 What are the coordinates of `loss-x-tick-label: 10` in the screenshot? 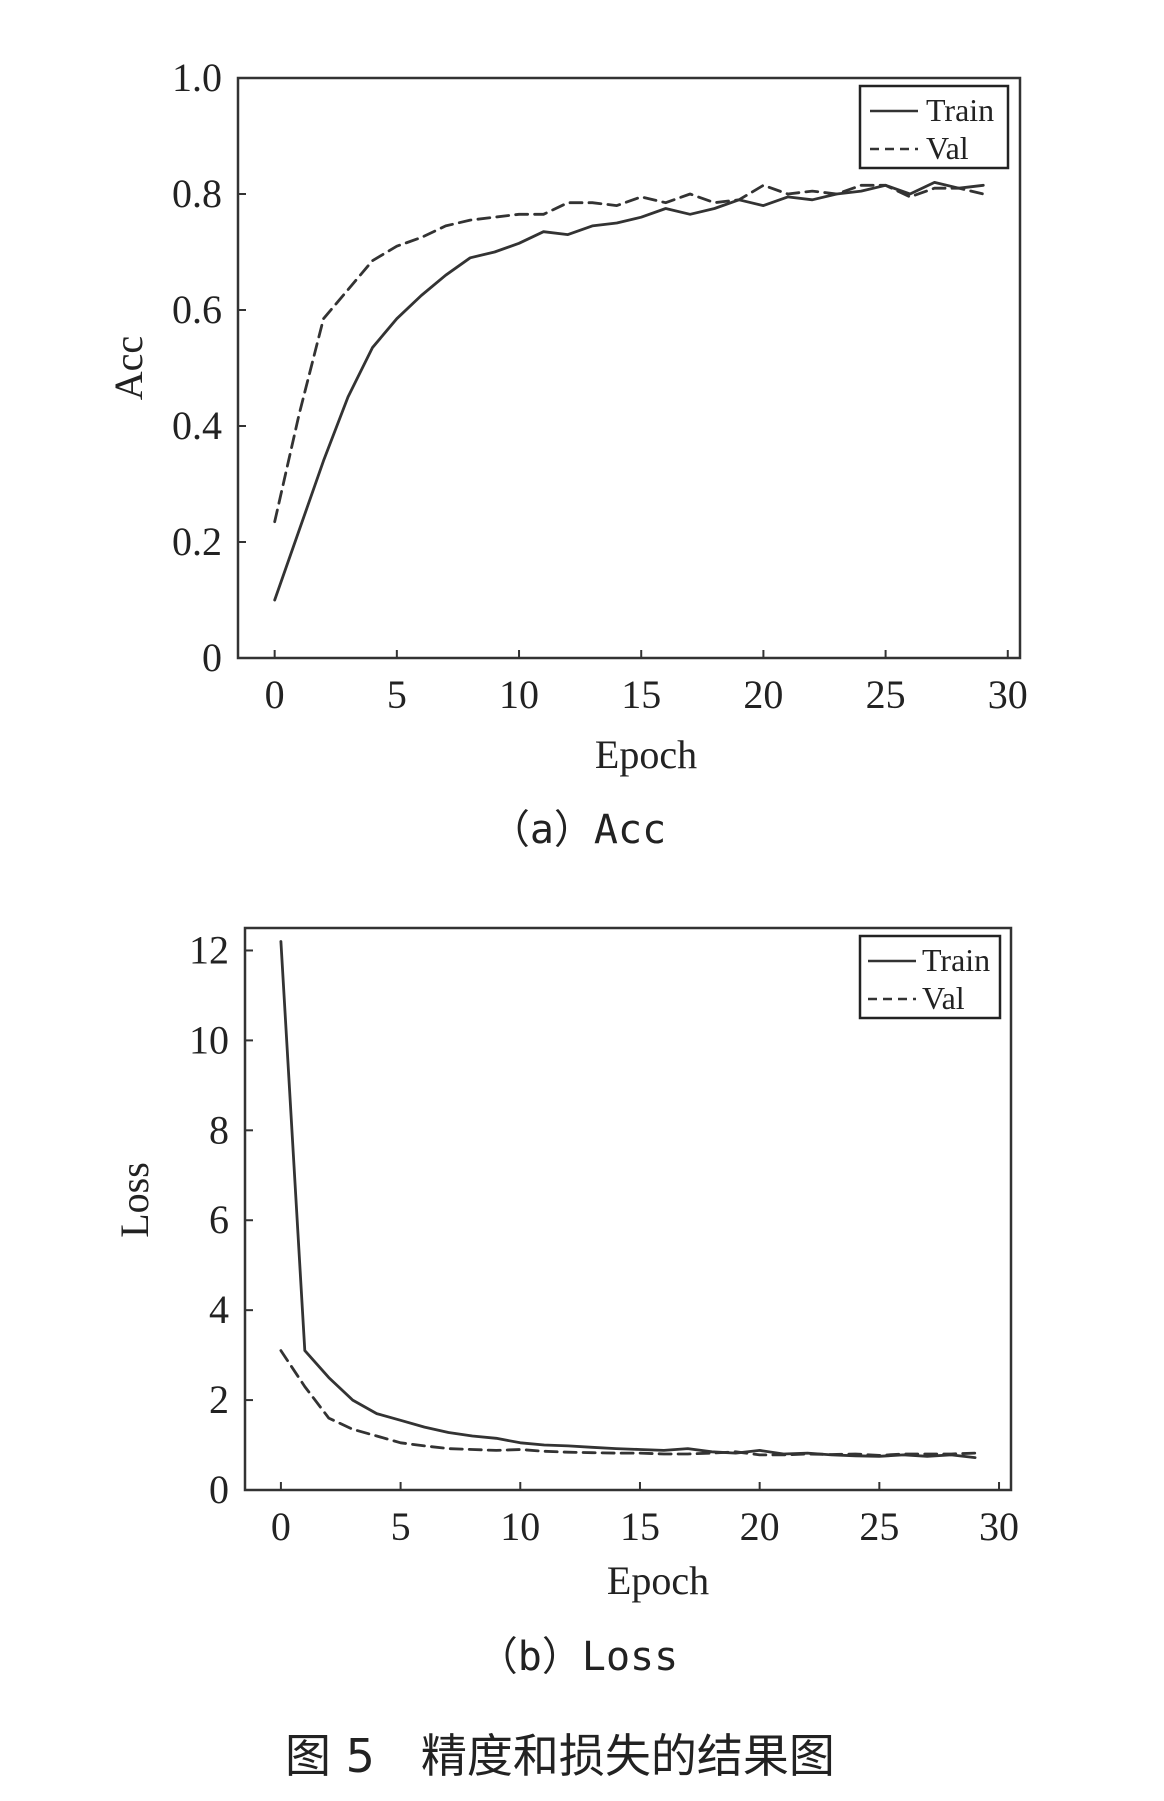 It's located at (520, 1526).